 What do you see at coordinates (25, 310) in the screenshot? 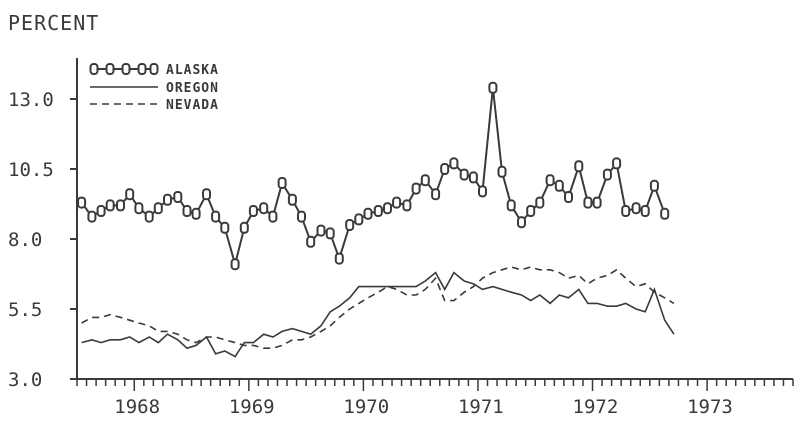
I see `y-tick-label: 5.5` at bounding box center [25, 310].